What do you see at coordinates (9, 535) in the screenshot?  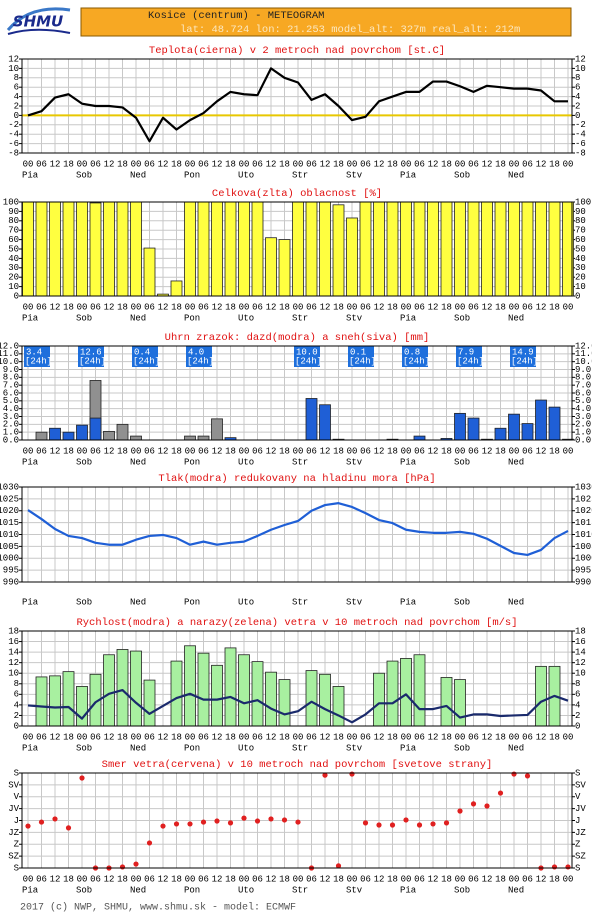 I see `y-tick-label: 1010` at bounding box center [9, 535].